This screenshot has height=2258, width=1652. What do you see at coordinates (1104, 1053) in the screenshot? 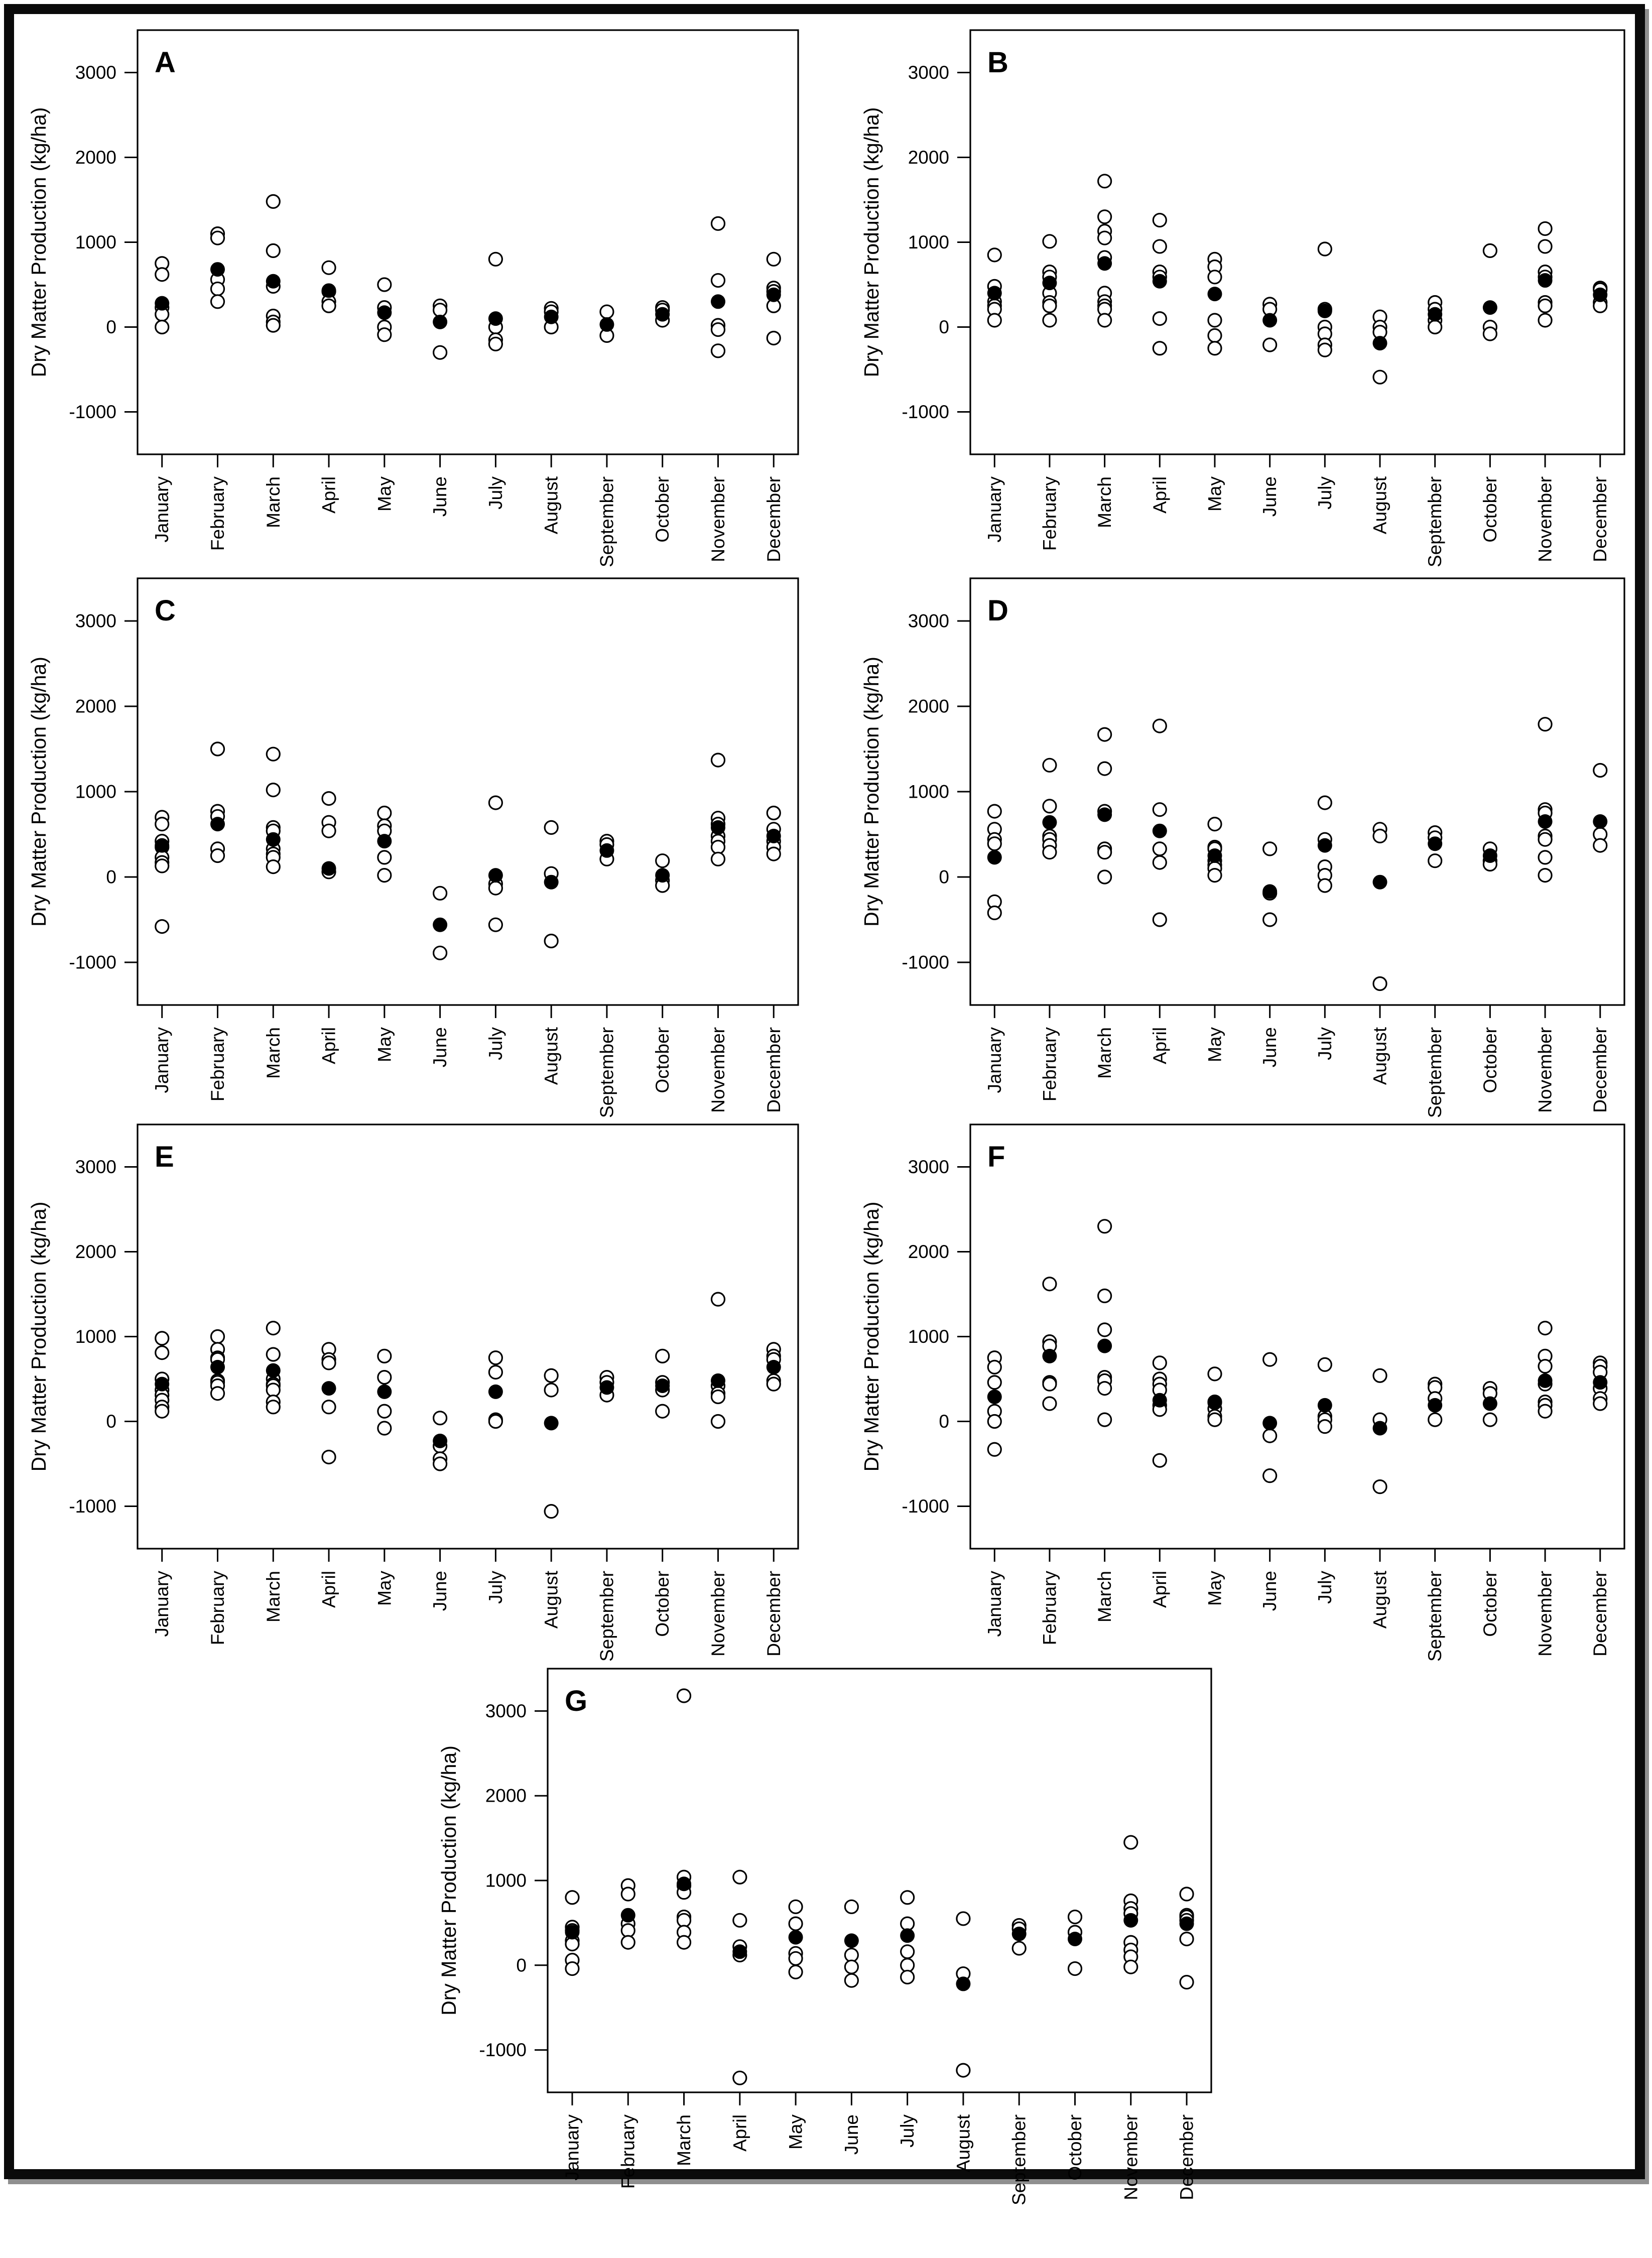
I see `x-tick-label: March` at bounding box center [1104, 1053].